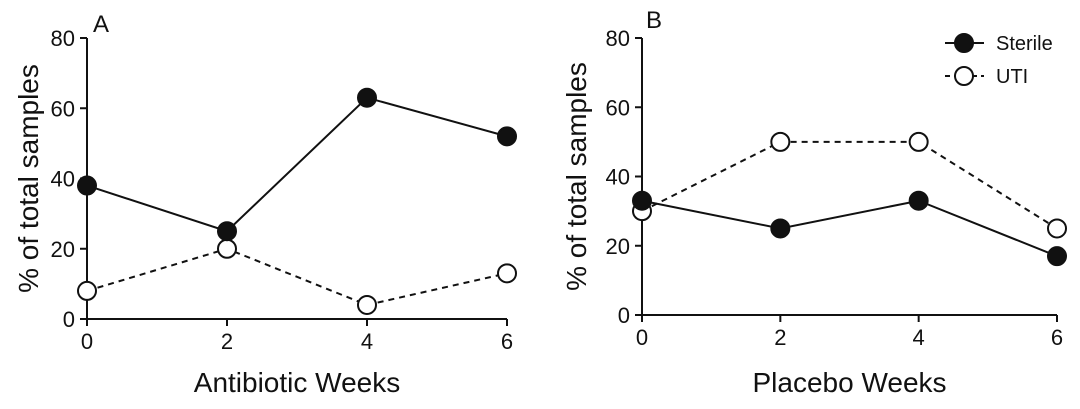  What do you see at coordinates (1024, 44) in the screenshot?
I see `legend-label-sterile: Sterile` at bounding box center [1024, 44].